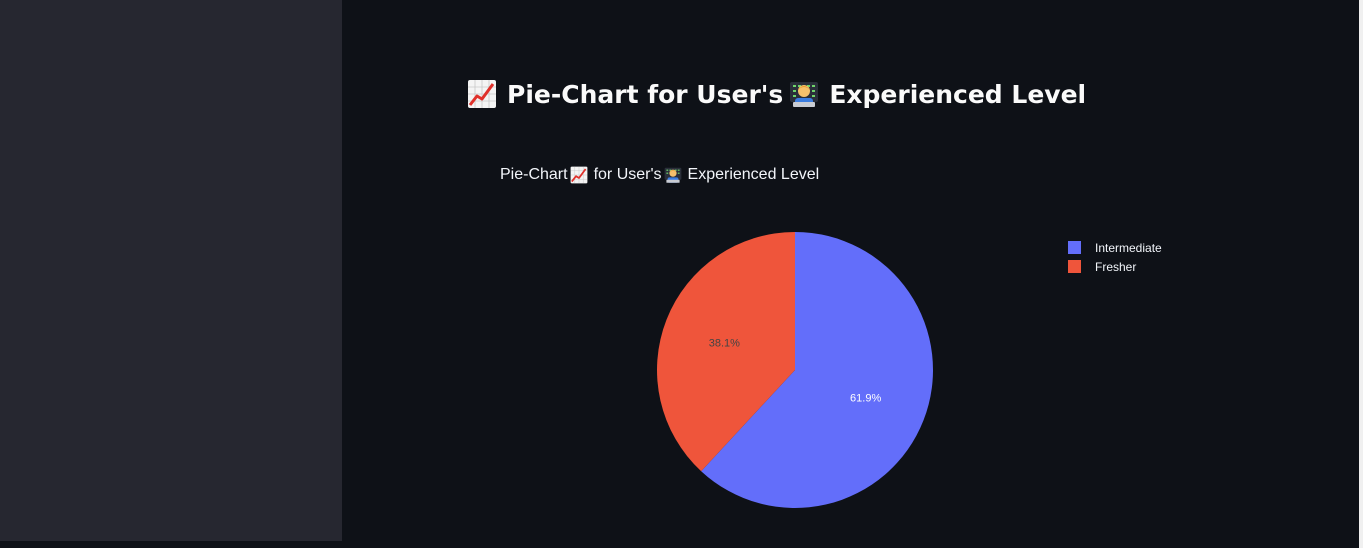 Image resolution: width=1363 pixels, height=548 pixels. Describe the element at coordinates (627, 174) in the screenshot. I see `chart-title-part2: for User's` at that location.